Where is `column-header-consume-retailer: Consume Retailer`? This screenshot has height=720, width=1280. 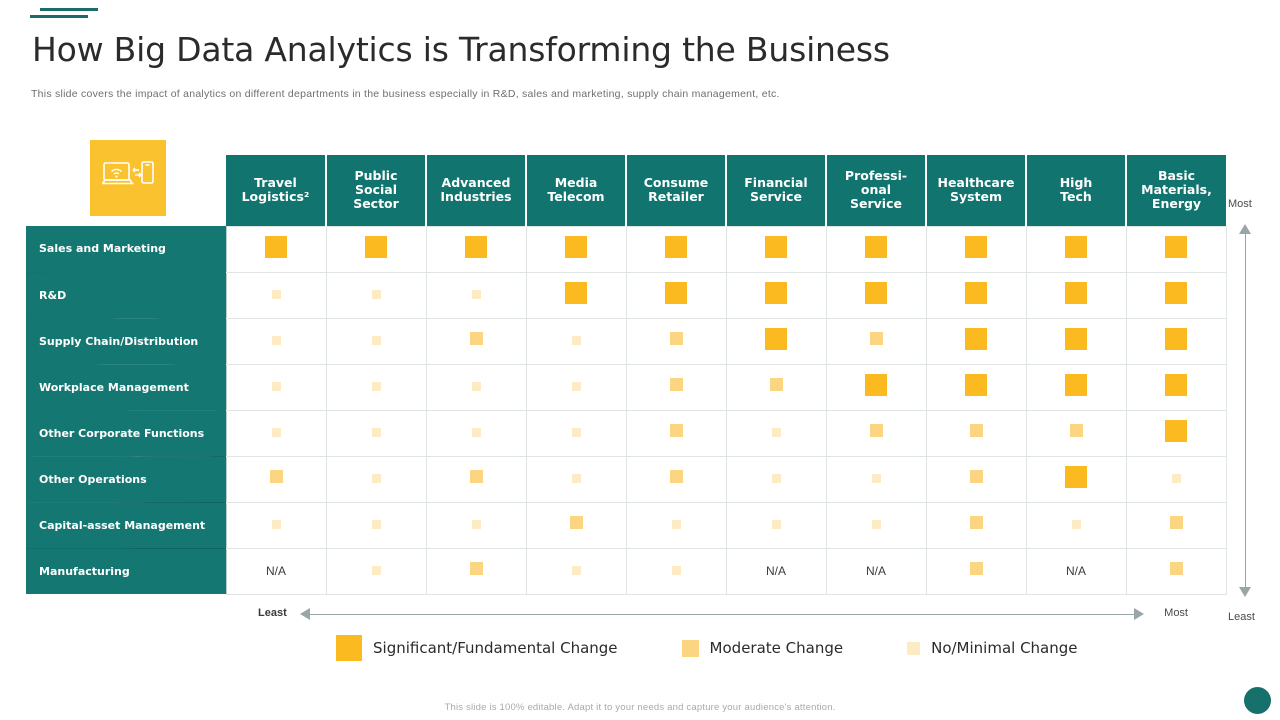 column-header-consume-retailer: Consume Retailer is located at coordinates (676, 190).